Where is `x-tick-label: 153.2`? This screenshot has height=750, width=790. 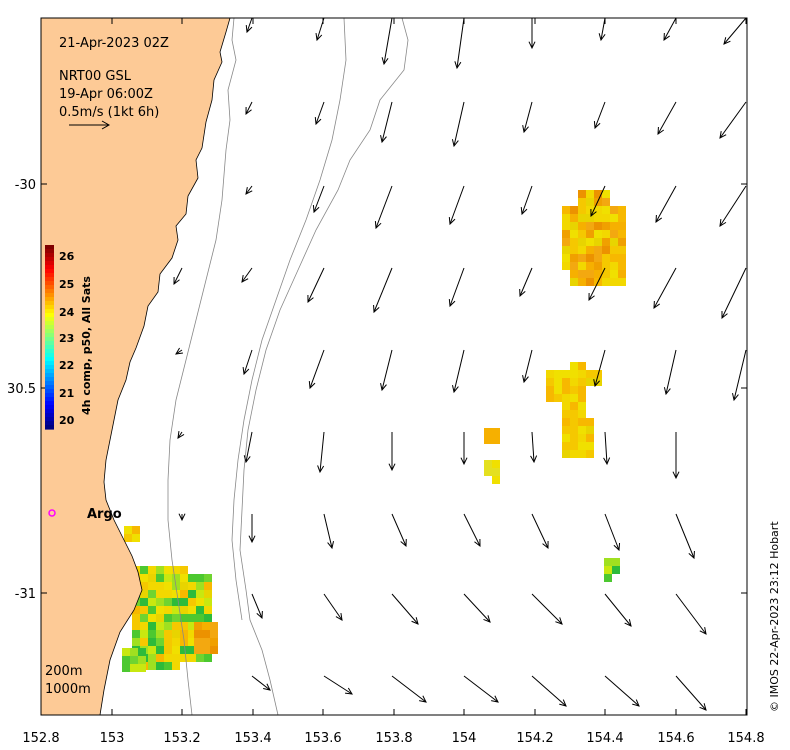
x-tick-label: 153.2 is located at coordinates (181, 738).